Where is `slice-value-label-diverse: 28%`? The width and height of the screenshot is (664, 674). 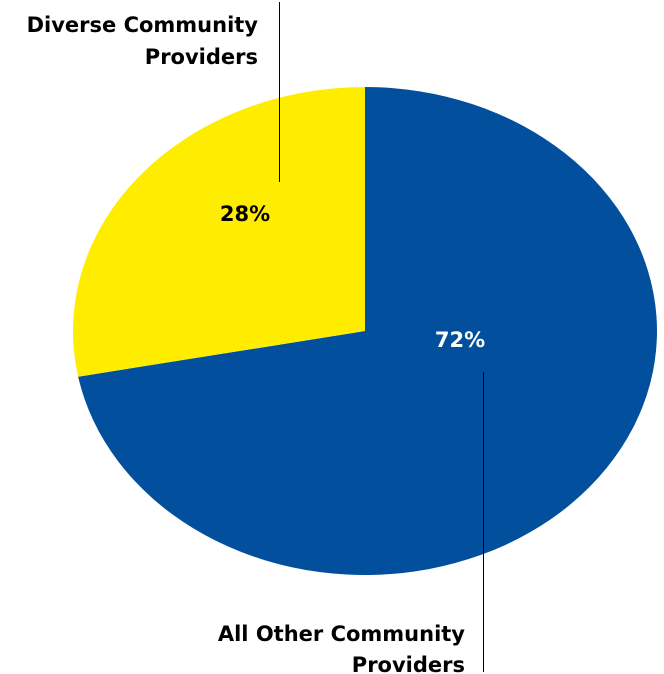 slice-value-label-diverse: 28% is located at coordinates (245, 214).